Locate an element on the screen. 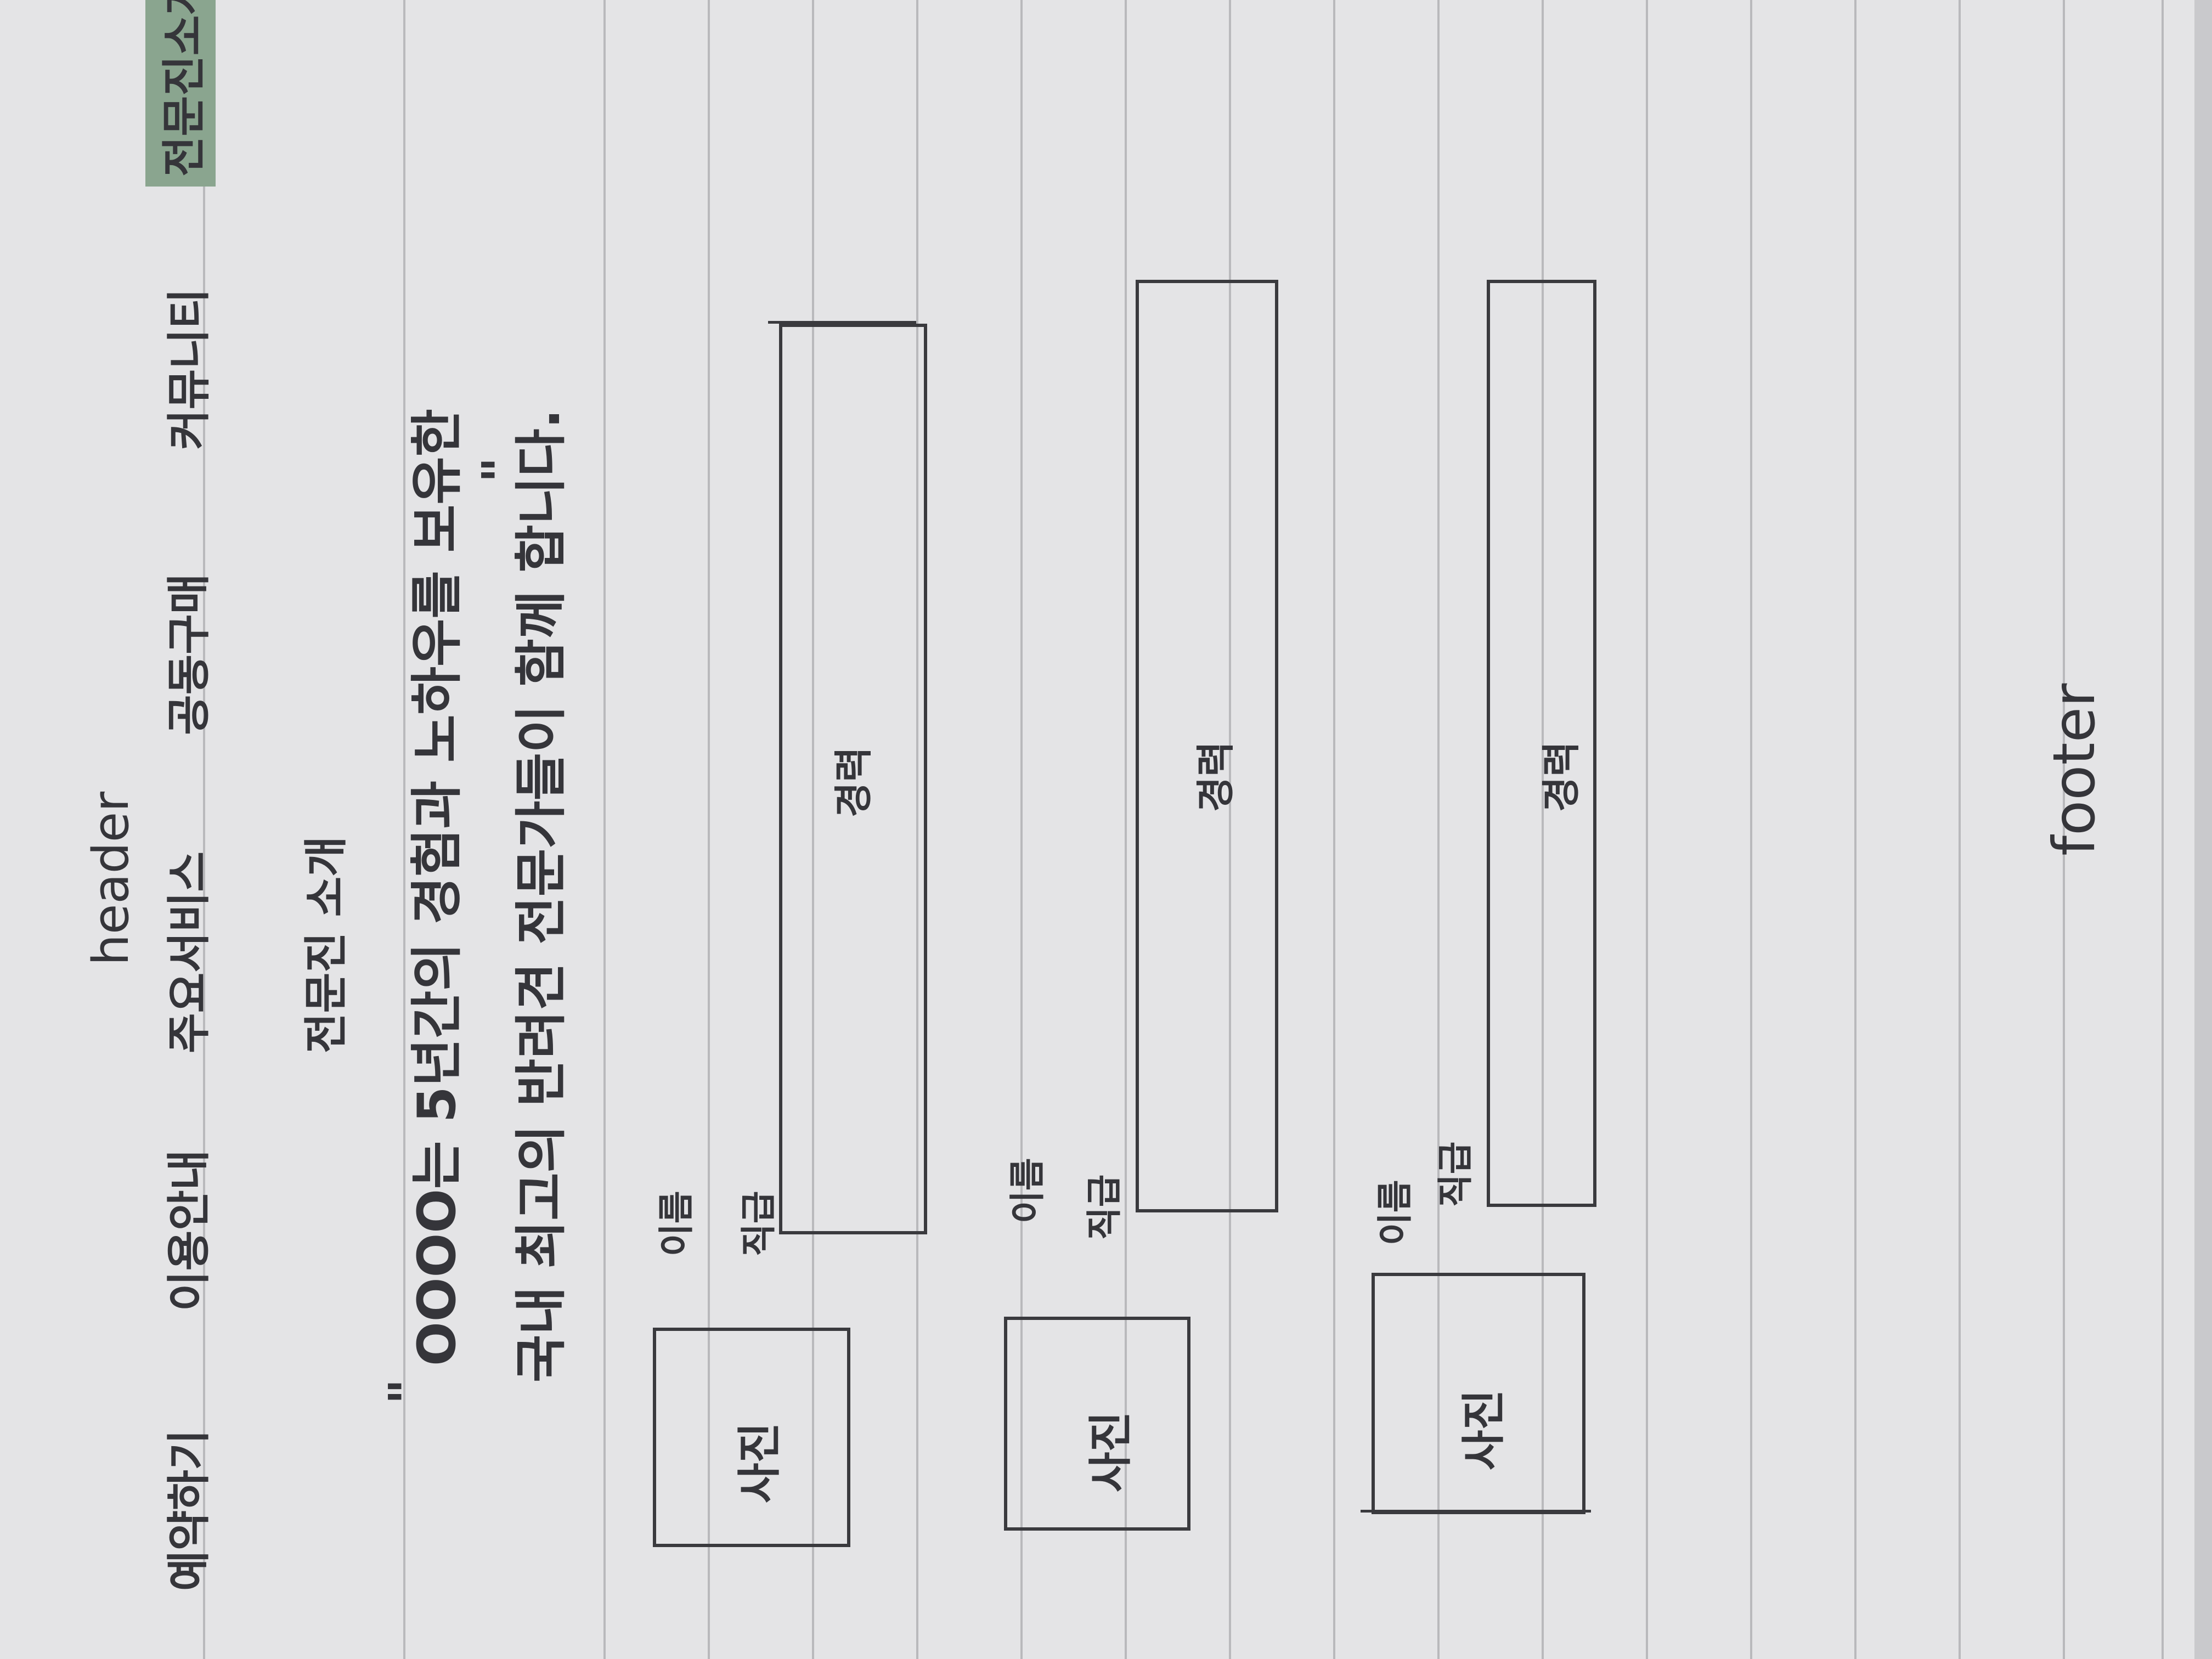 The width and height of the screenshot is (2212, 1659). quote-open-mark: " is located at coordinates (407, 1391).